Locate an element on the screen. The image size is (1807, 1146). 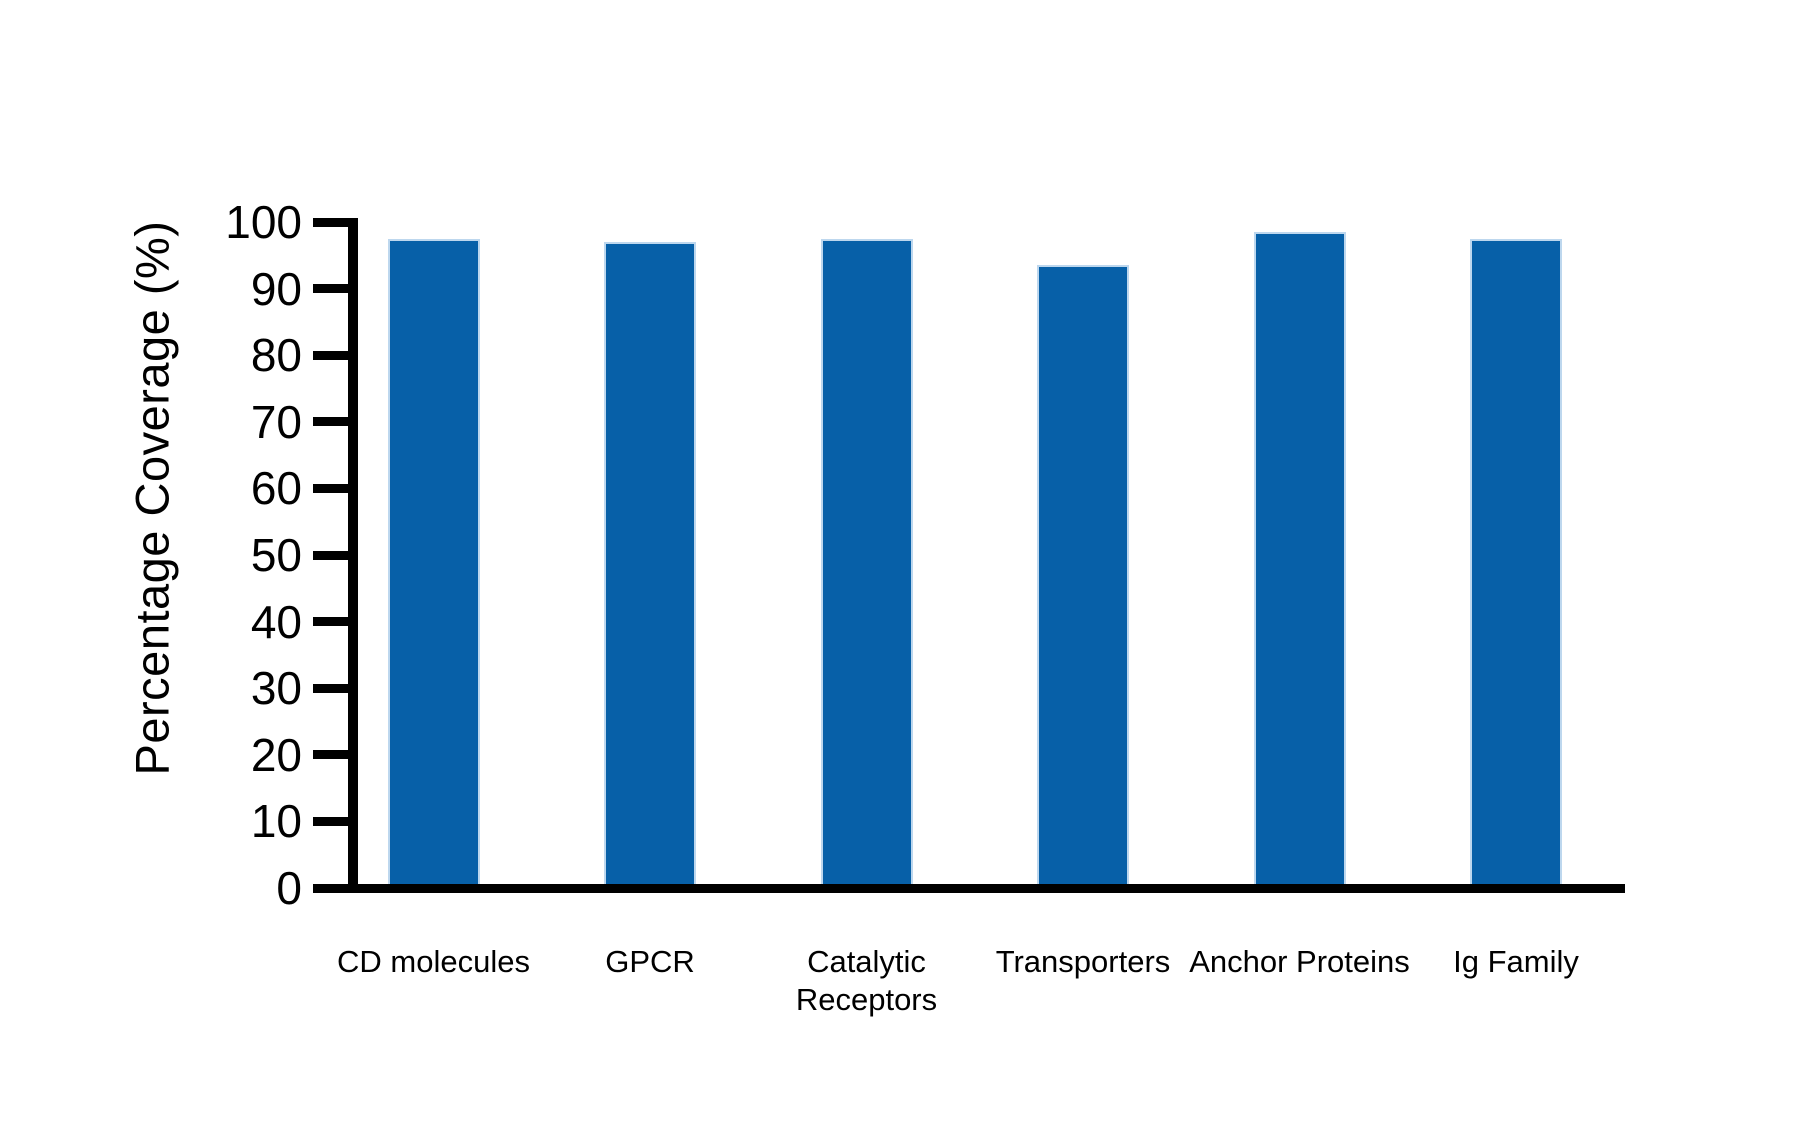
x-tick-label-ig-family: Ig Family is located at coordinates (1516, 961).